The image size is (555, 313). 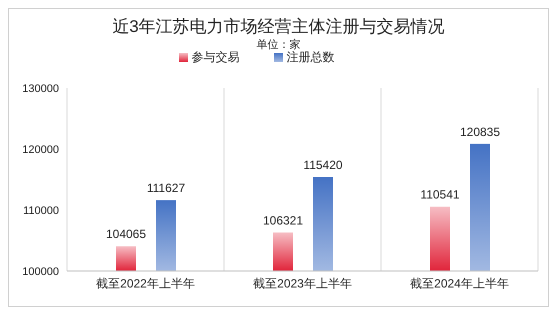 What do you see at coordinates (126, 234) in the screenshot?
I see `data-label: 104065` at bounding box center [126, 234].